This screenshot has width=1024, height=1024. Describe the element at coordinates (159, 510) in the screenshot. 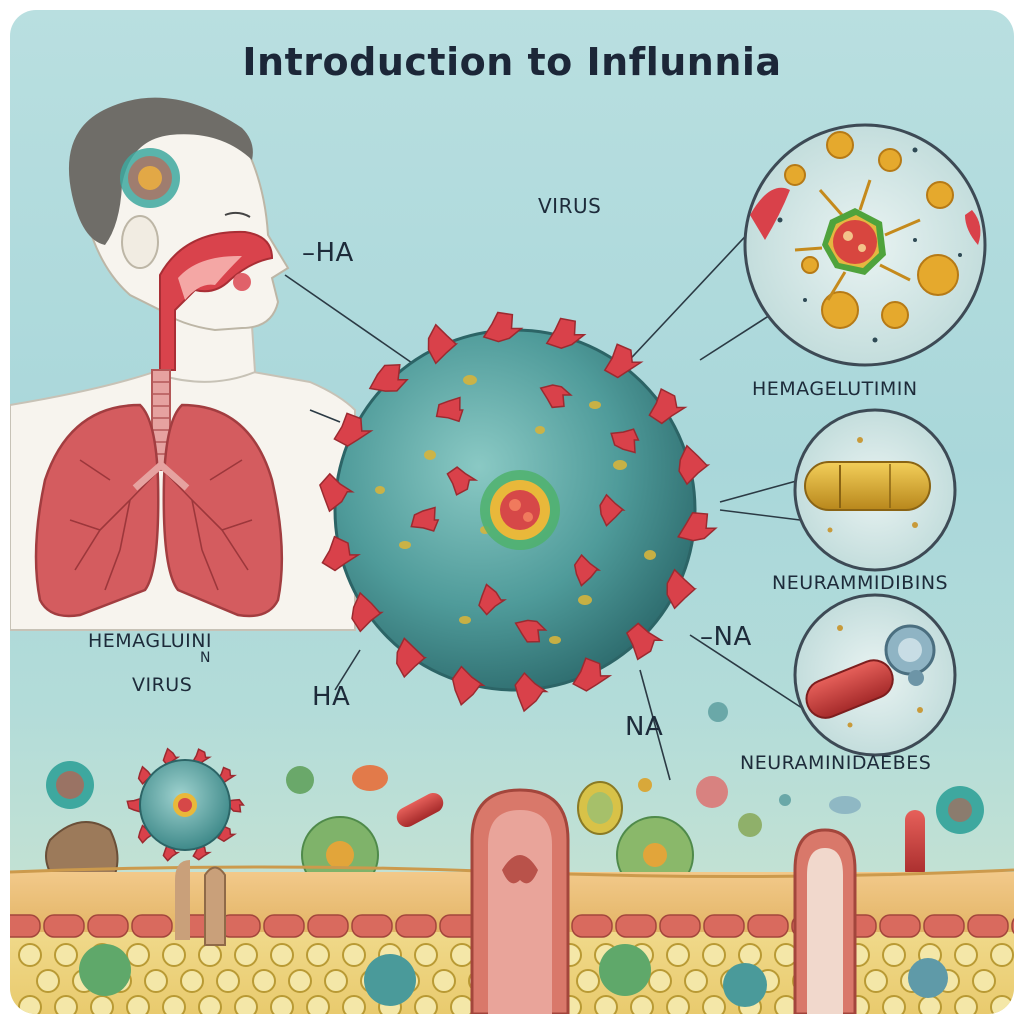

I see `lungs-icon` at that location.